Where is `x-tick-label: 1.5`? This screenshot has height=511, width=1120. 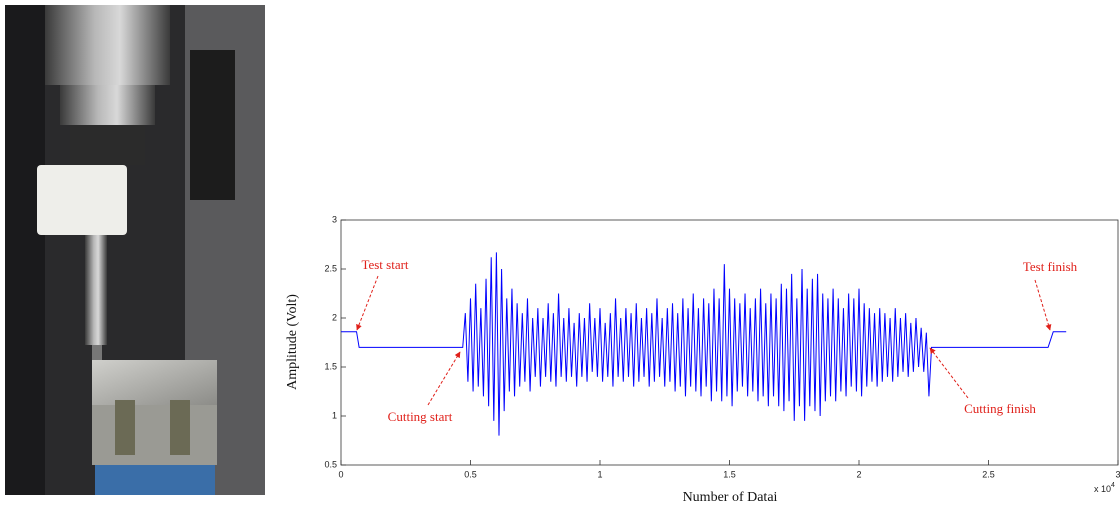
x-tick-label: 1.5 is located at coordinates (729, 474).